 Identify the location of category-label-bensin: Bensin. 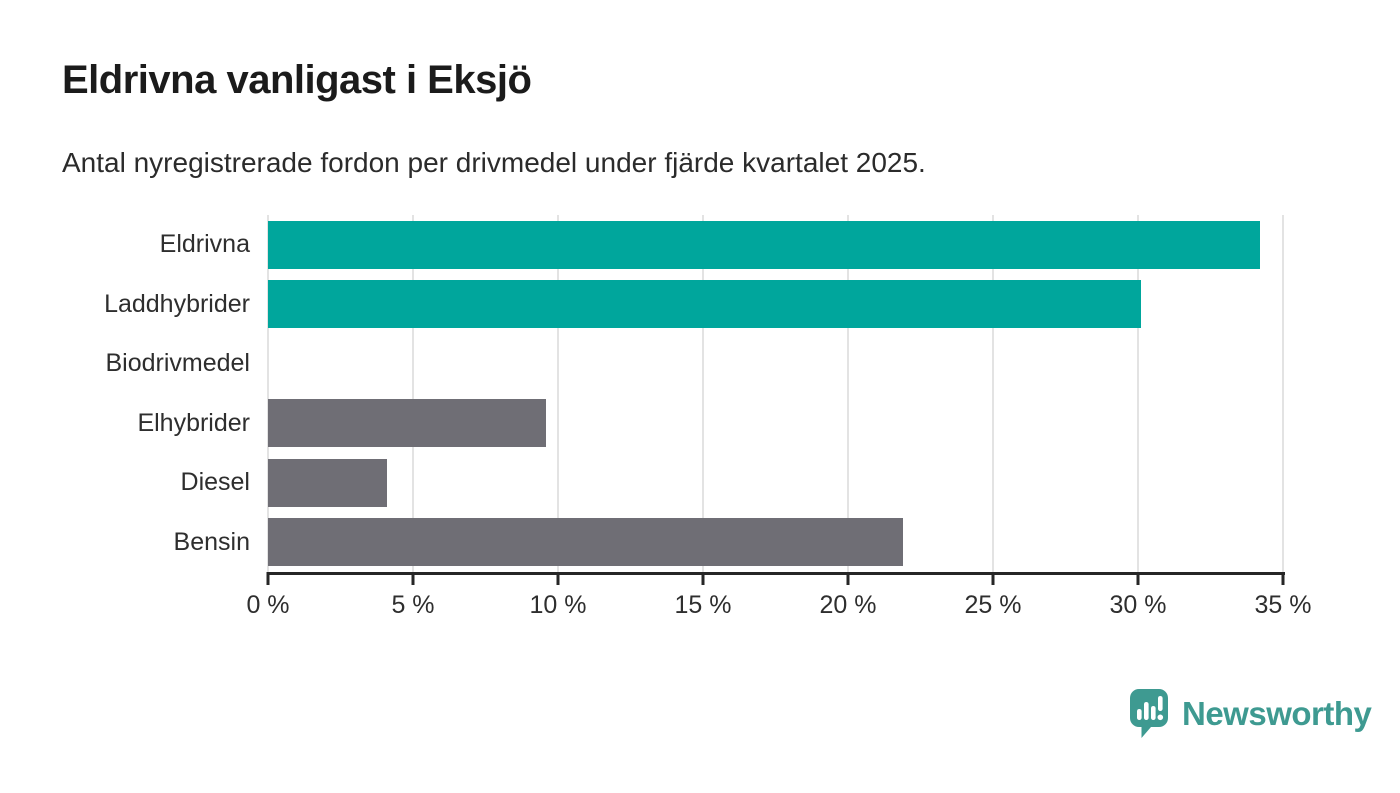
(211, 541).